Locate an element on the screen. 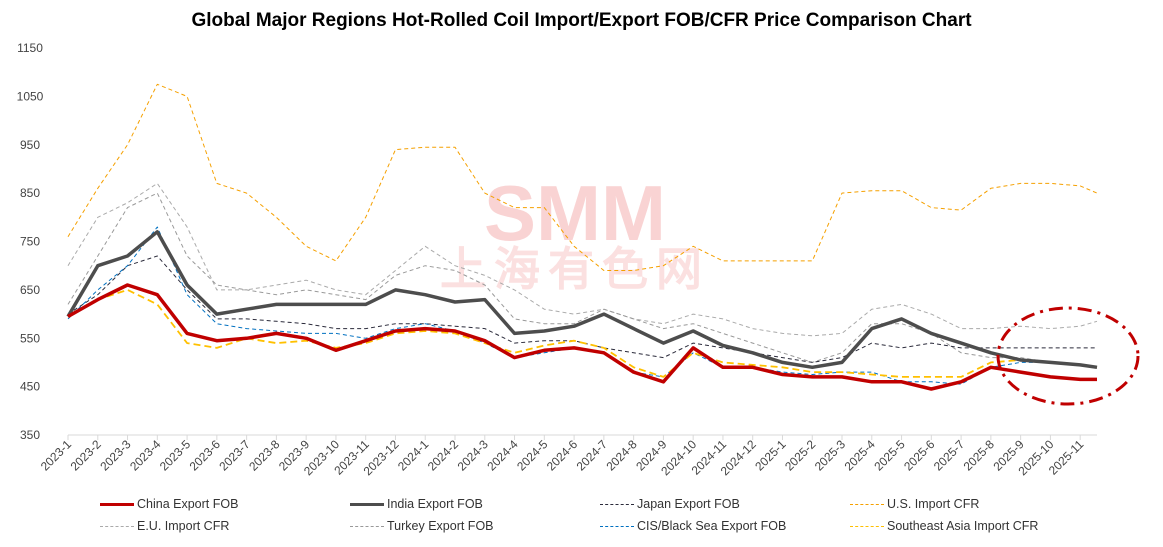 The image size is (1163, 547). legend-label: U.S. Import CFR is located at coordinates (933, 504).